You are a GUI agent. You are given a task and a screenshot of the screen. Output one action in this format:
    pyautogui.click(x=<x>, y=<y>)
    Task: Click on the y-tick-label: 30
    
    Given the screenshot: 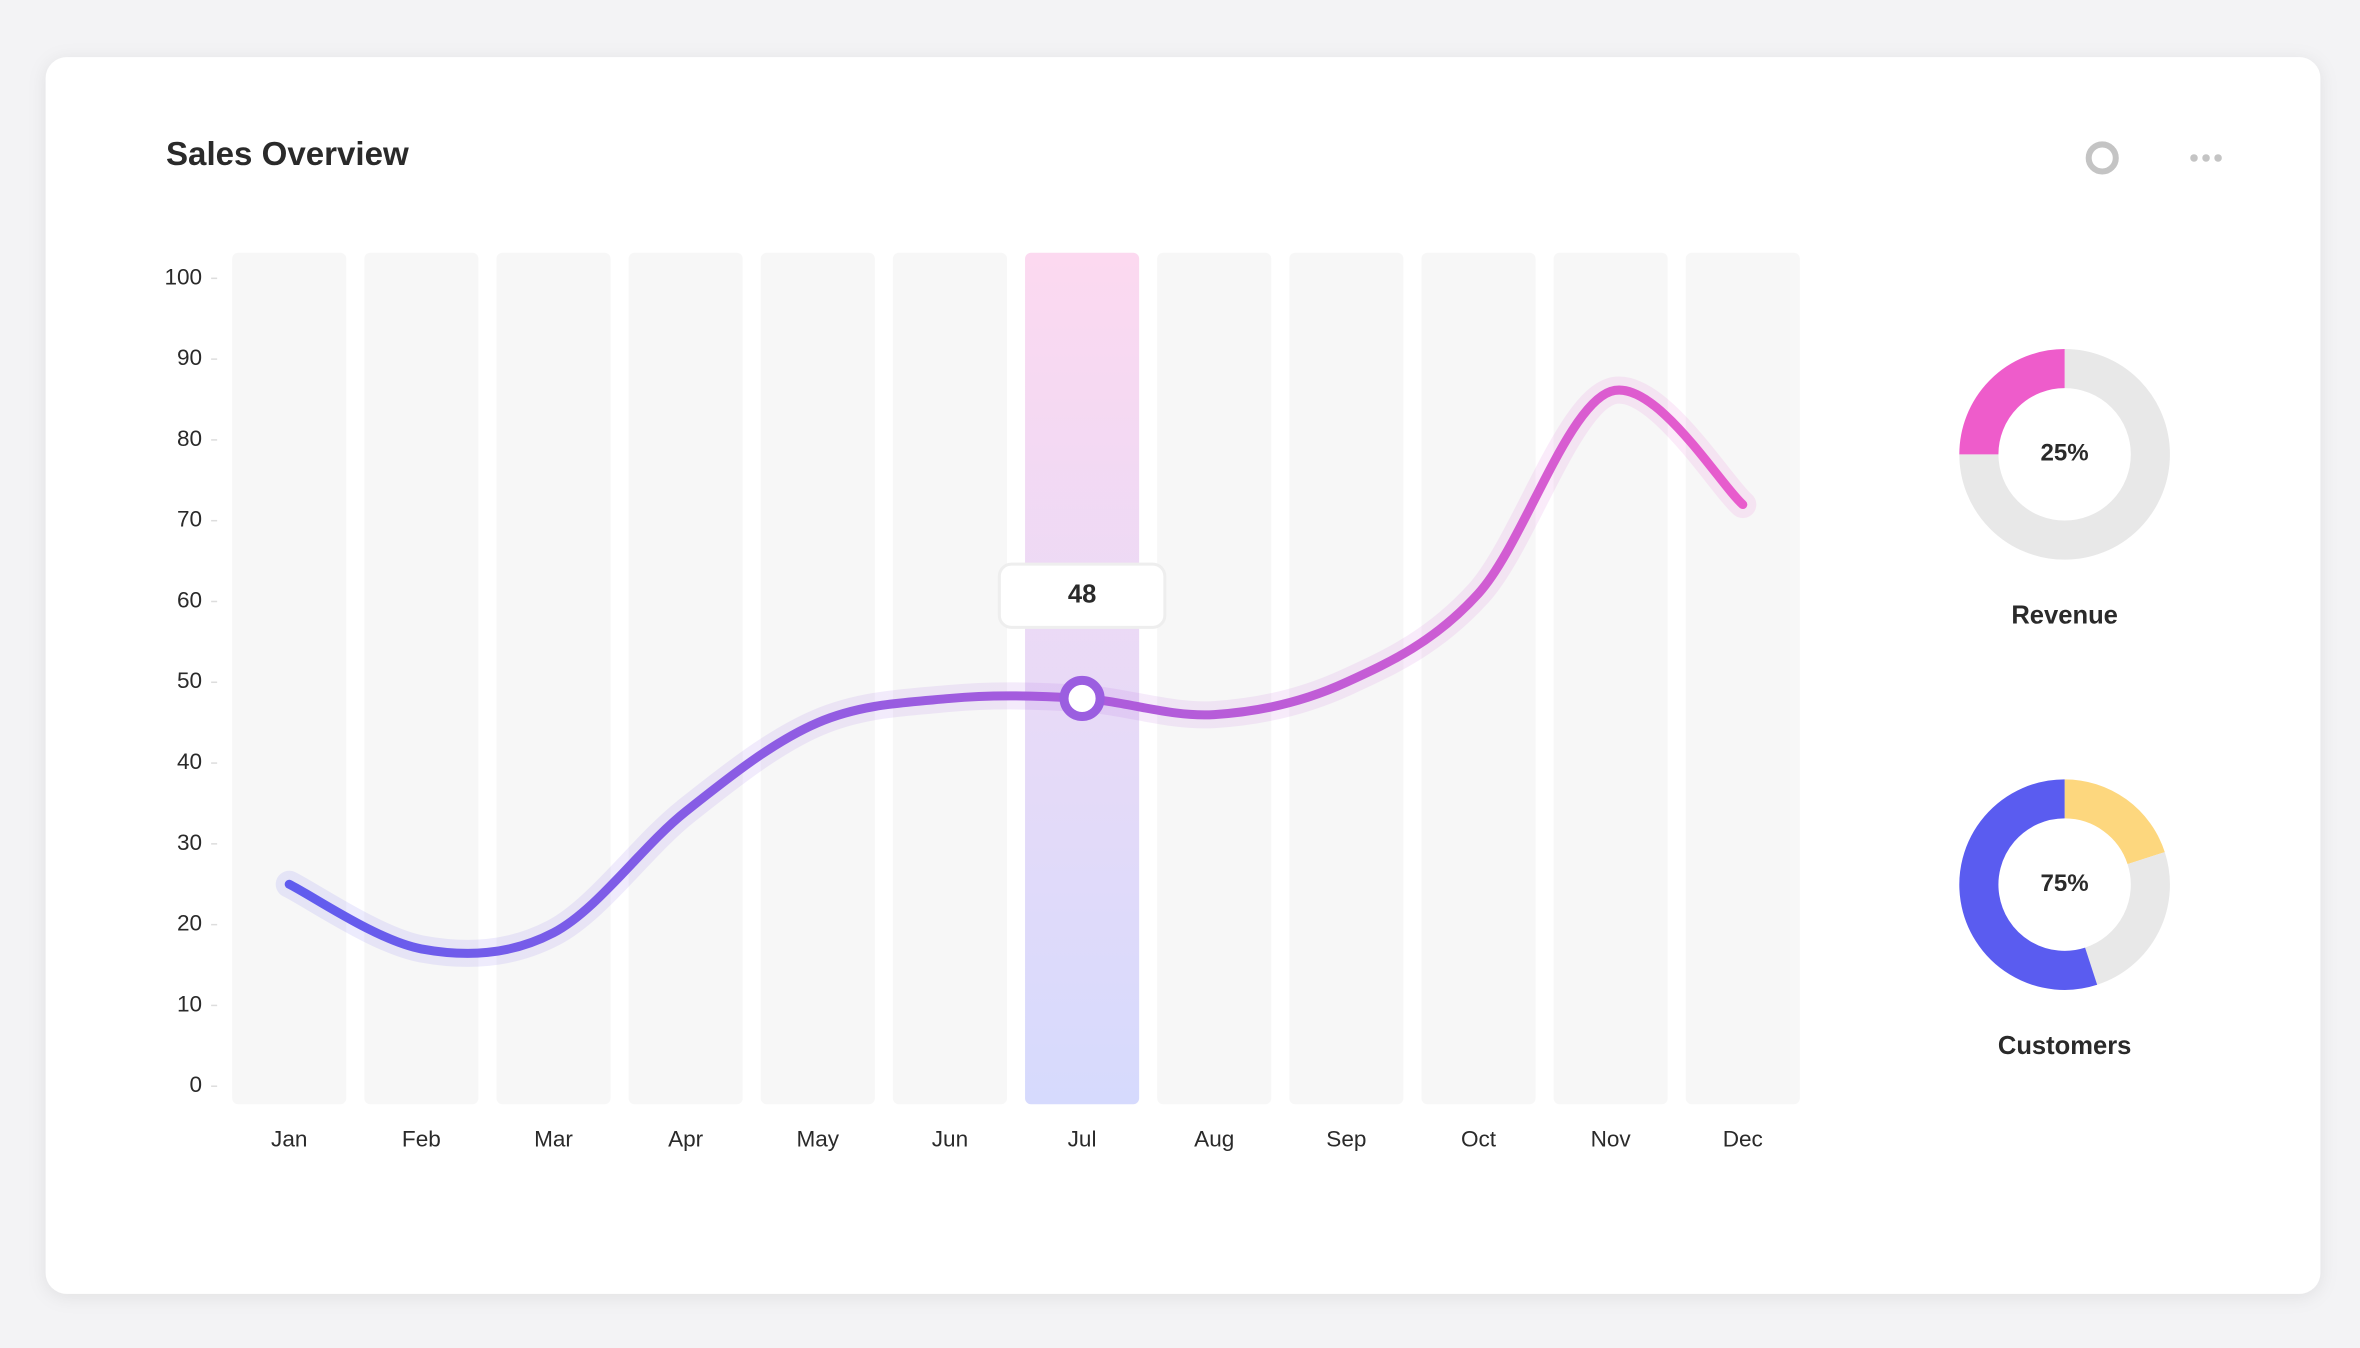 What is the action you would take?
    pyautogui.click(x=189, y=842)
    